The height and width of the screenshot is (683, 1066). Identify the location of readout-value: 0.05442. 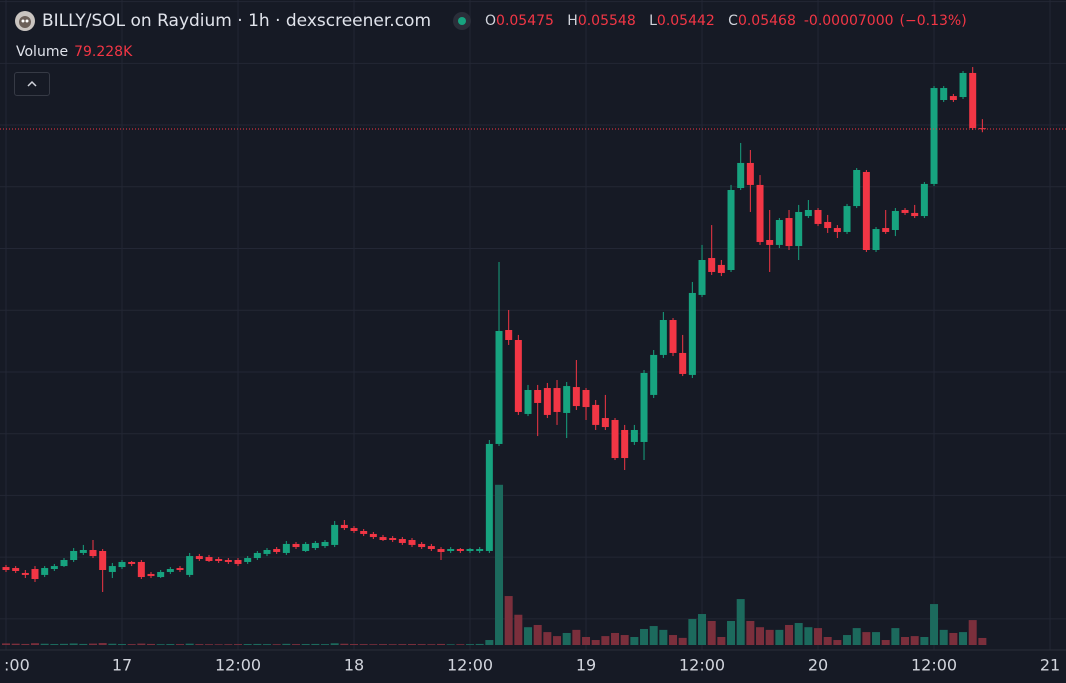
(685, 21).